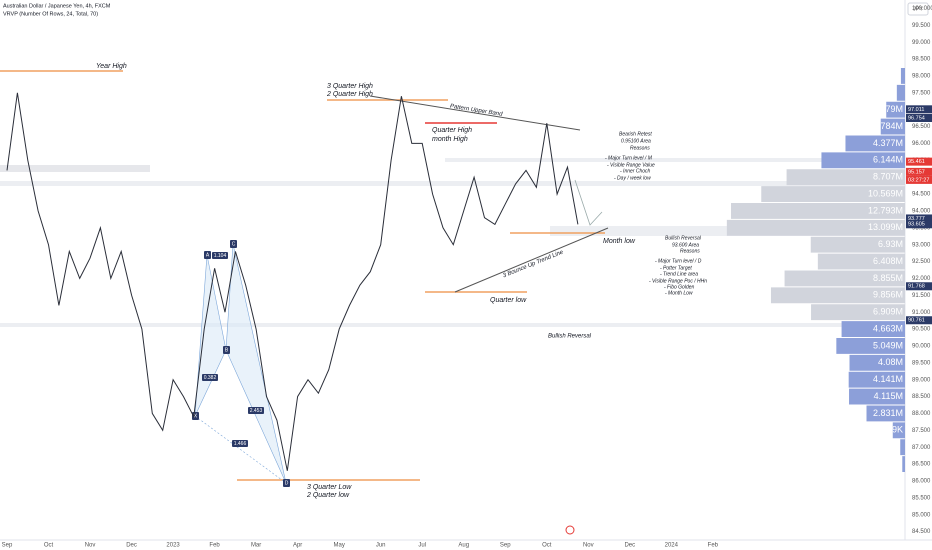  What do you see at coordinates (921, 498) in the screenshot?
I see `y-tick-label: 85.500` at bounding box center [921, 498].